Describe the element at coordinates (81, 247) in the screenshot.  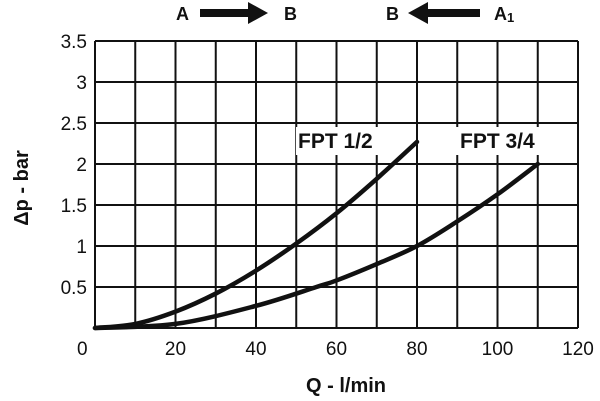
I see `y-tick-label: 1` at that location.